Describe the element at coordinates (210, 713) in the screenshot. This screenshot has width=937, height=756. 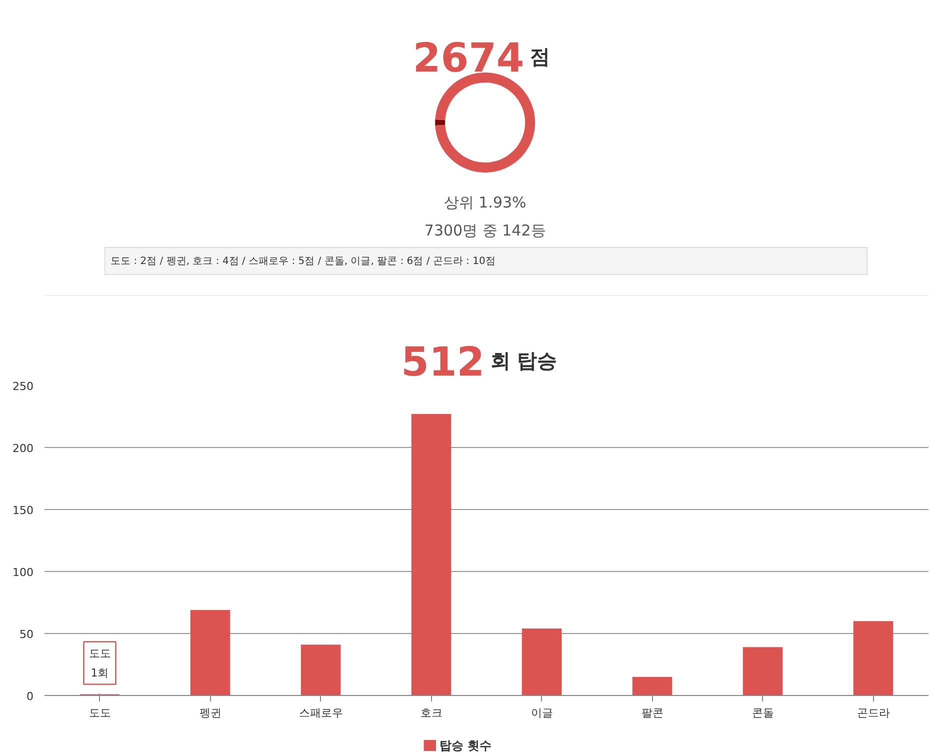
I see `x-tick-label: 펭귄` at that location.